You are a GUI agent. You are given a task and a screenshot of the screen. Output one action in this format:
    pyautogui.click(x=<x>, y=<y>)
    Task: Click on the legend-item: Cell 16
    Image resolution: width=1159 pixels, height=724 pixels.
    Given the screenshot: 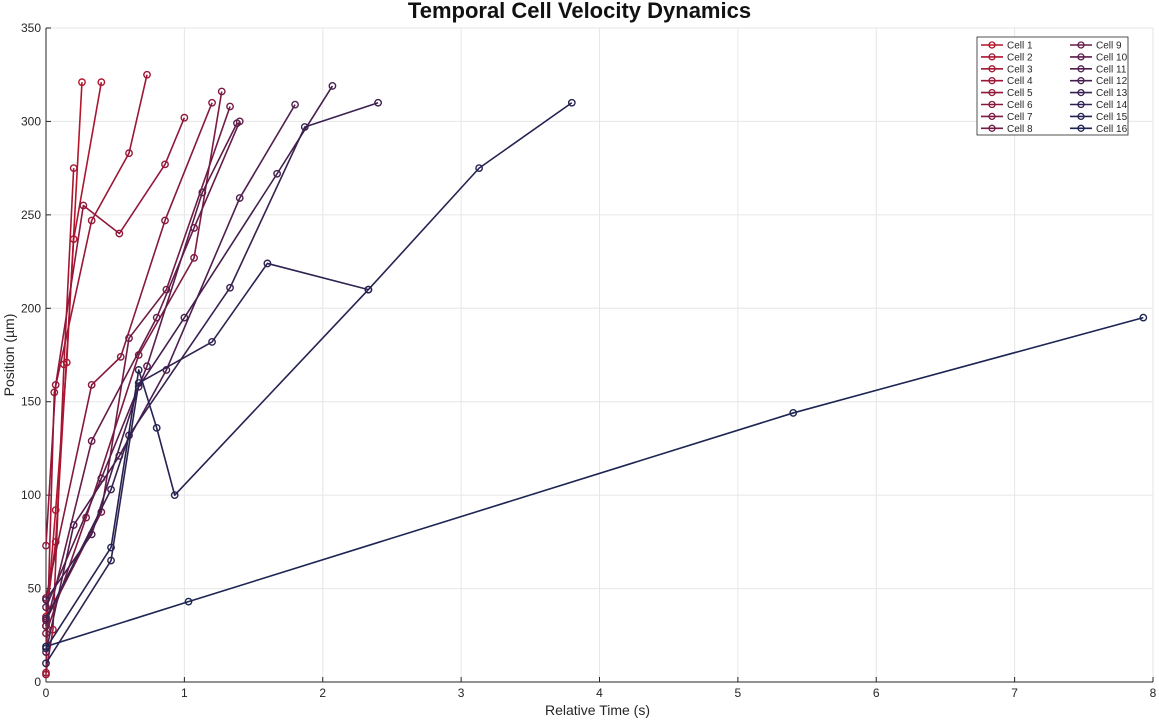 What is the action you would take?
    pyautogui.click(x=1099, y=129)
    